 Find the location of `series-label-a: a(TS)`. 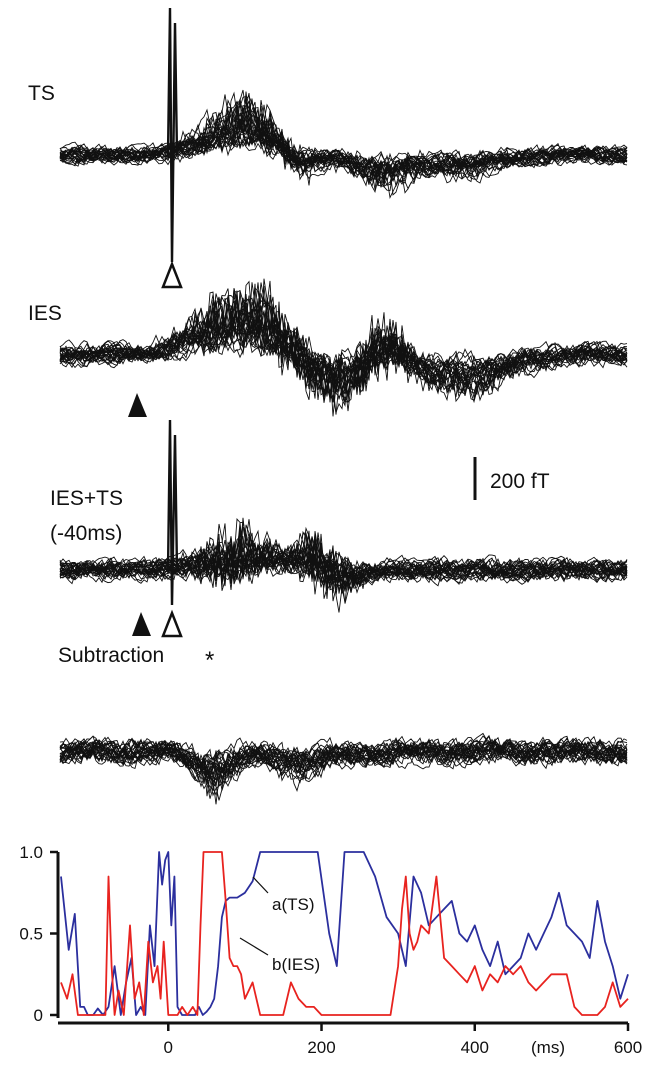

series-label-a: a(TS) is located at coordinates (293, 904).